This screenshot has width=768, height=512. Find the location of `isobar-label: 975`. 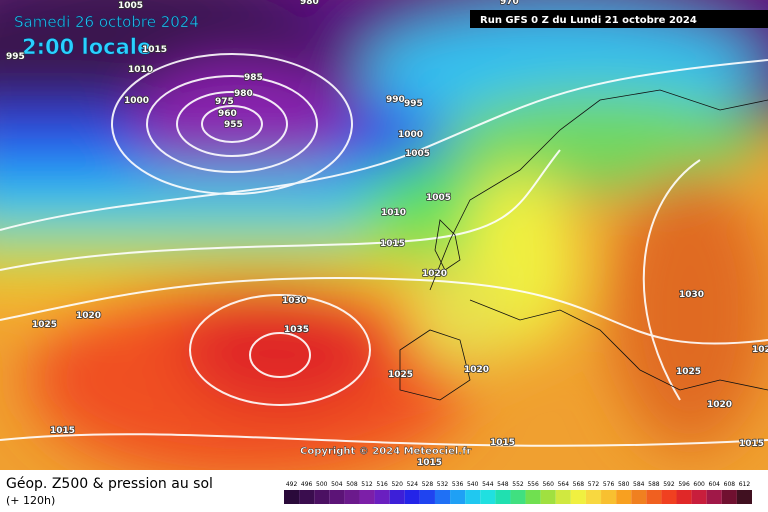

isobar-label: 975 is located at coordinates (224, 102).